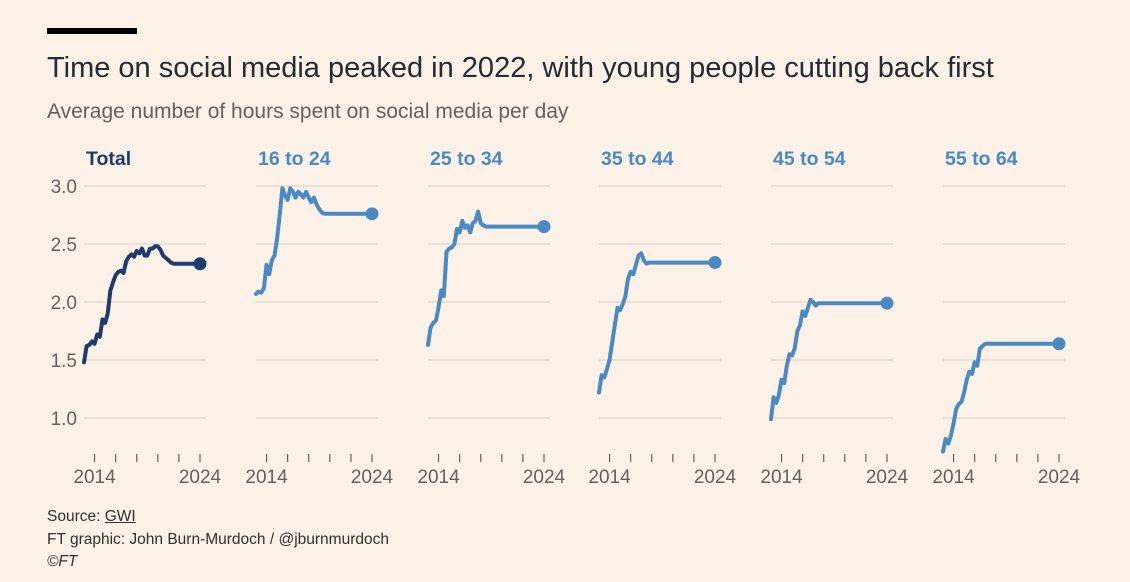 The image size is (1130, 582). What do you see at coordinates (64, 187) in the screenshot?
I see `y-tick-label: 3.0` at bounding box center [64, 187].